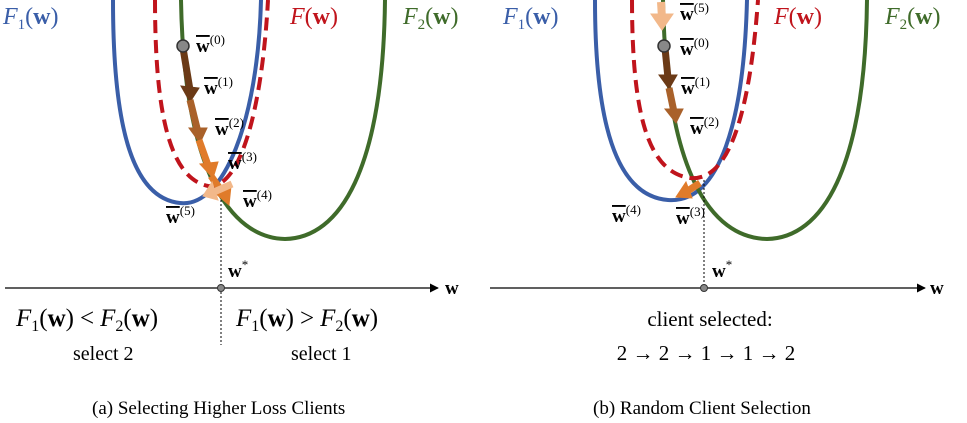 The width and height of the screenshot is (967, 423). Describe the element at coordinates (704, 126) in the screenshot. I see `panel-b-iterate-2: w(2)` at that location.